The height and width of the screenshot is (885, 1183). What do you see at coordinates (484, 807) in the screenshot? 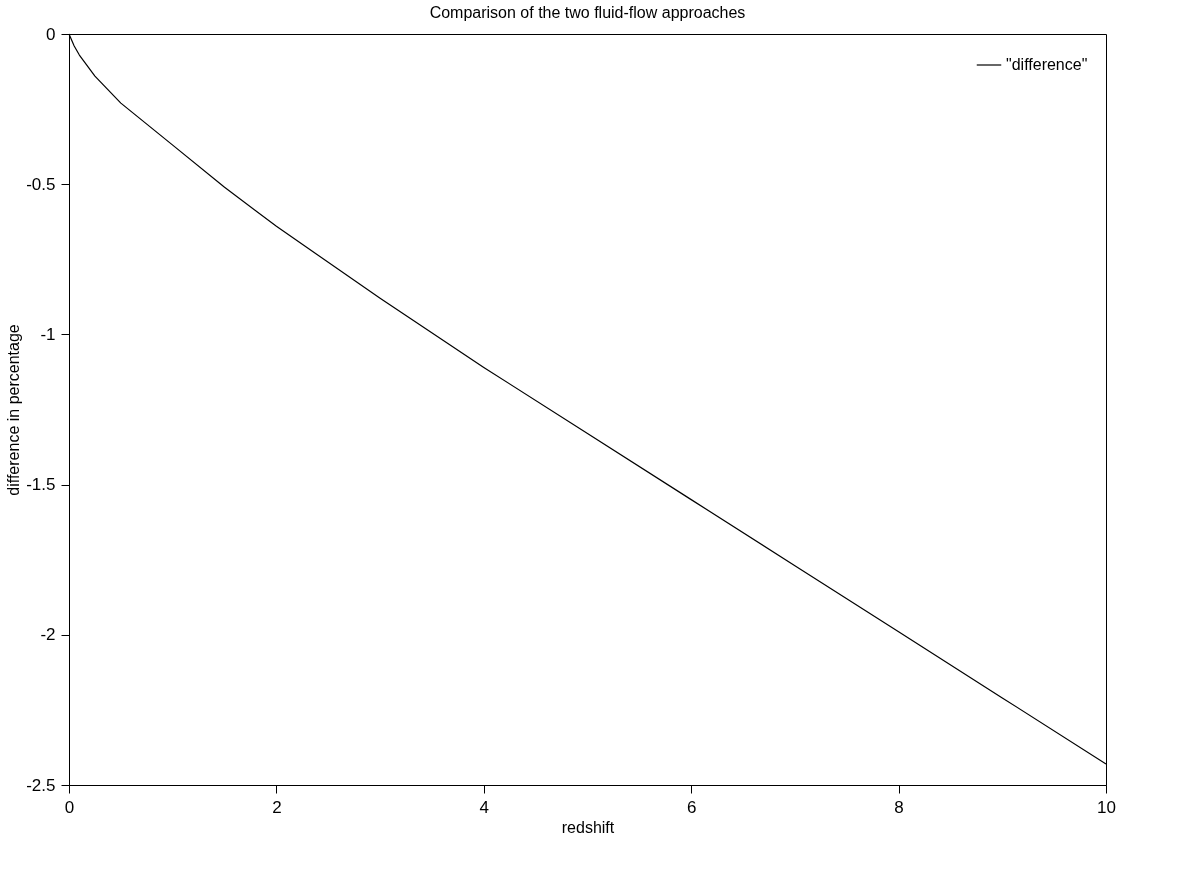
I see `x-tick-label: 4` at bounding box center [484, 807].